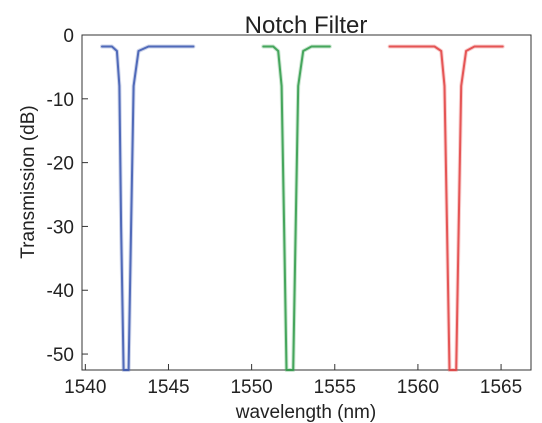 The image size is (542, 423). I want to click on x-tick-label: 1550, so click(251, 387).